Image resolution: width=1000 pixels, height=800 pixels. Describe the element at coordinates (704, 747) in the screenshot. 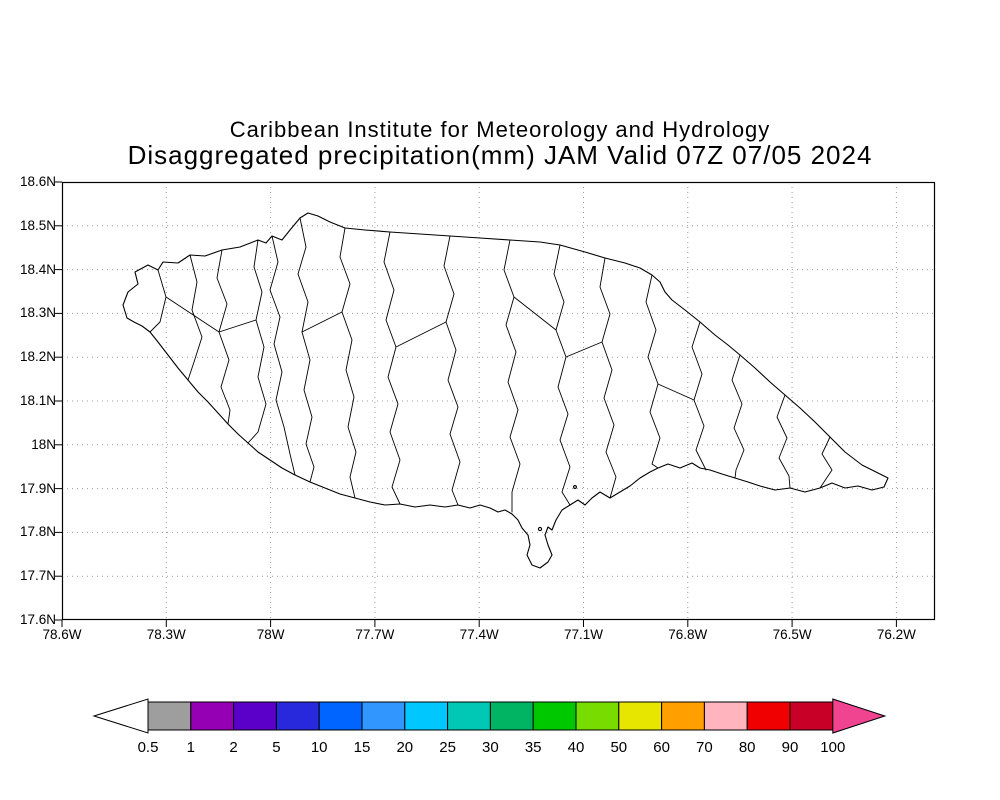

I see `colorbar-tick-label: 70` at that location.